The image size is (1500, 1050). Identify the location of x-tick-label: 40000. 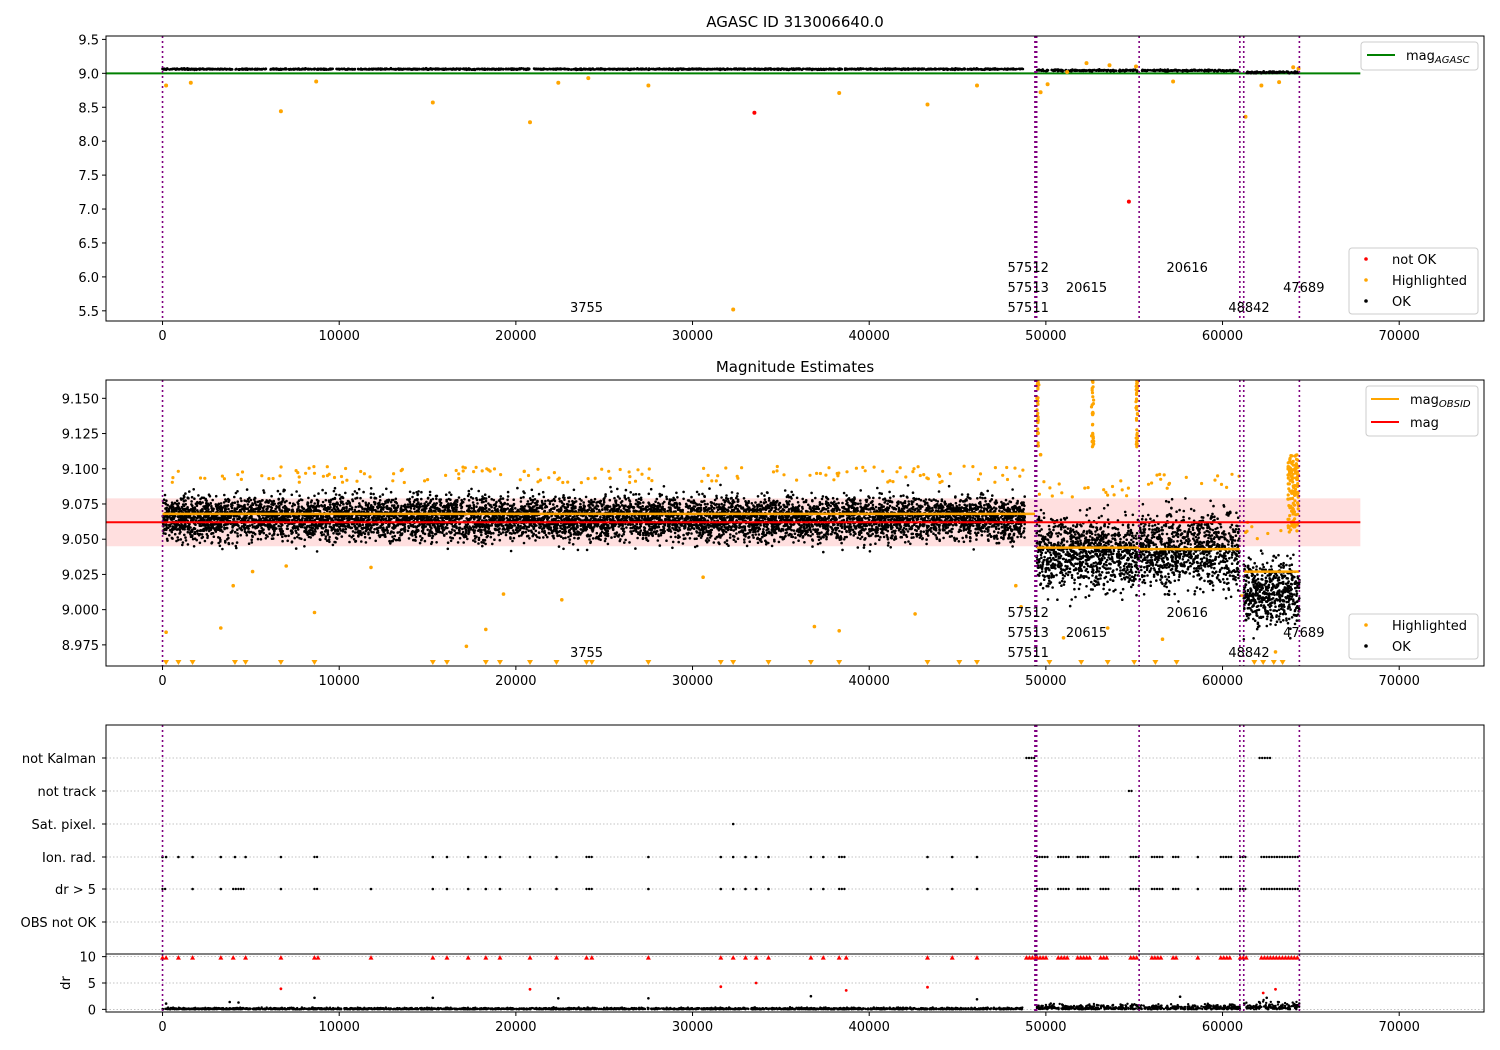
(869, 336).